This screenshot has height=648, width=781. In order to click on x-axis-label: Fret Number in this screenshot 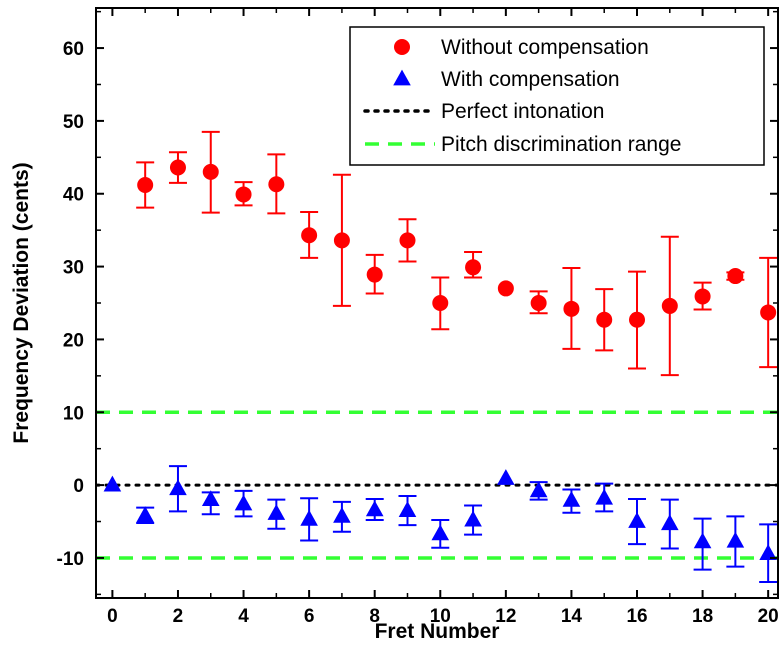, I will do `click(437, 631)`.